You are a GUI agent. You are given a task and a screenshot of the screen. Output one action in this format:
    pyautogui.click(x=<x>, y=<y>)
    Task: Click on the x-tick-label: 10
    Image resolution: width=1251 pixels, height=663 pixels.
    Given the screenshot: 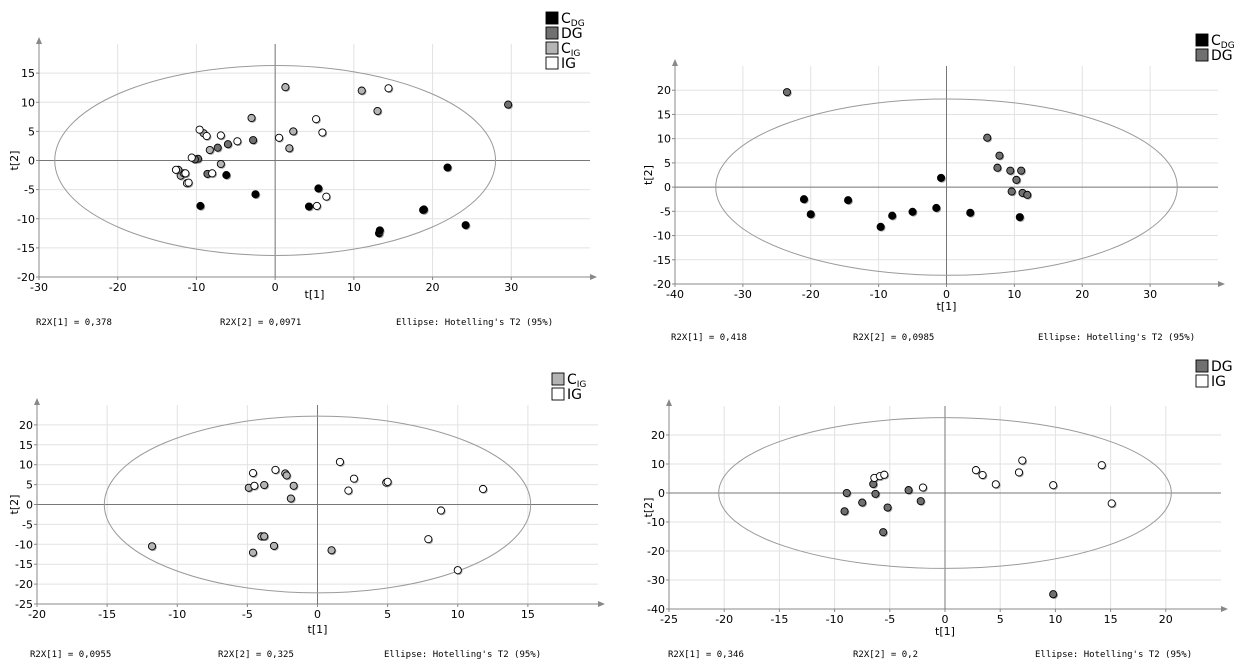 What is the action you would take?
    pyautogui.click(x=1014, y=294)
    